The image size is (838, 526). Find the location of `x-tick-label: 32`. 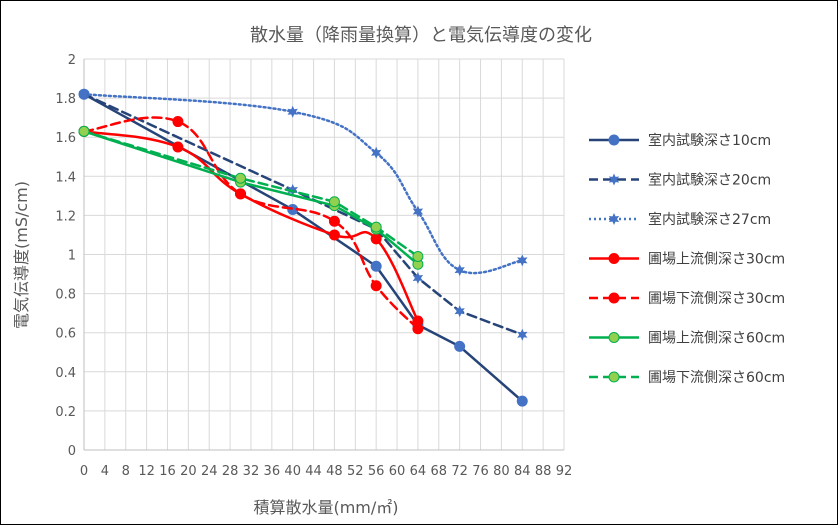

x-tick-label: 32 is located at coordinates (251, 471).